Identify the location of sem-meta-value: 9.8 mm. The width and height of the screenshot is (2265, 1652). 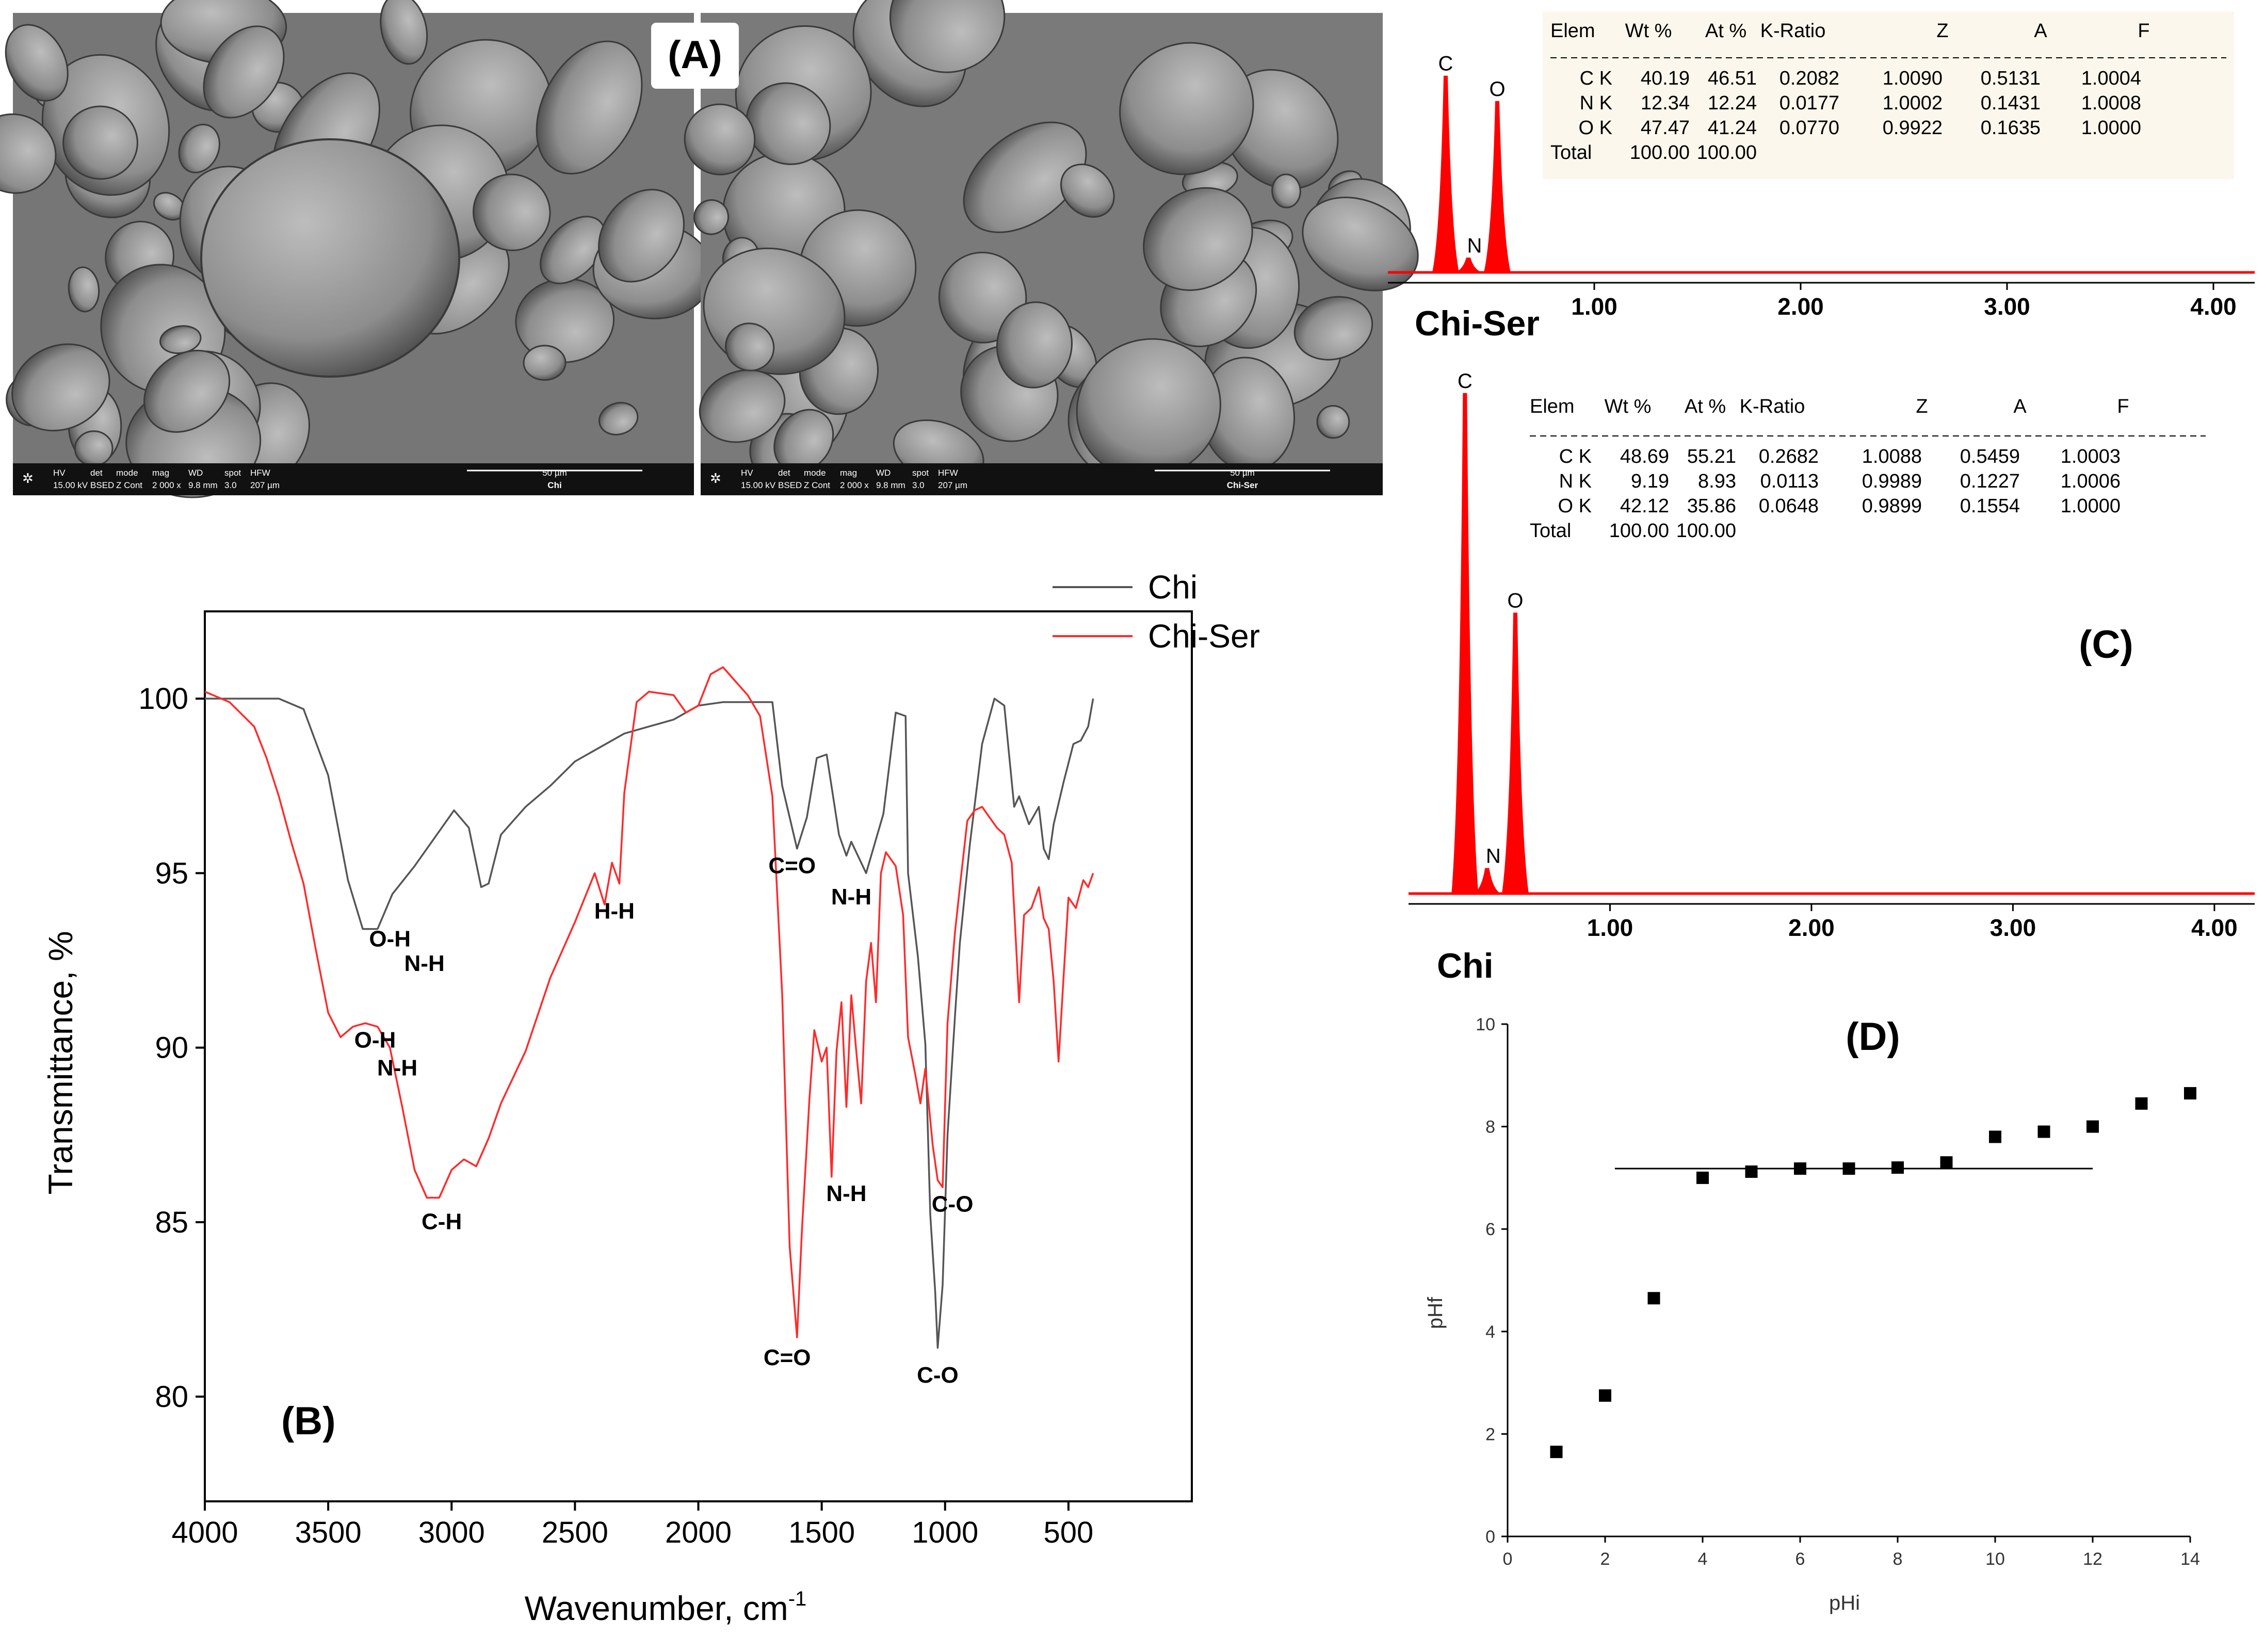
(890, 485).